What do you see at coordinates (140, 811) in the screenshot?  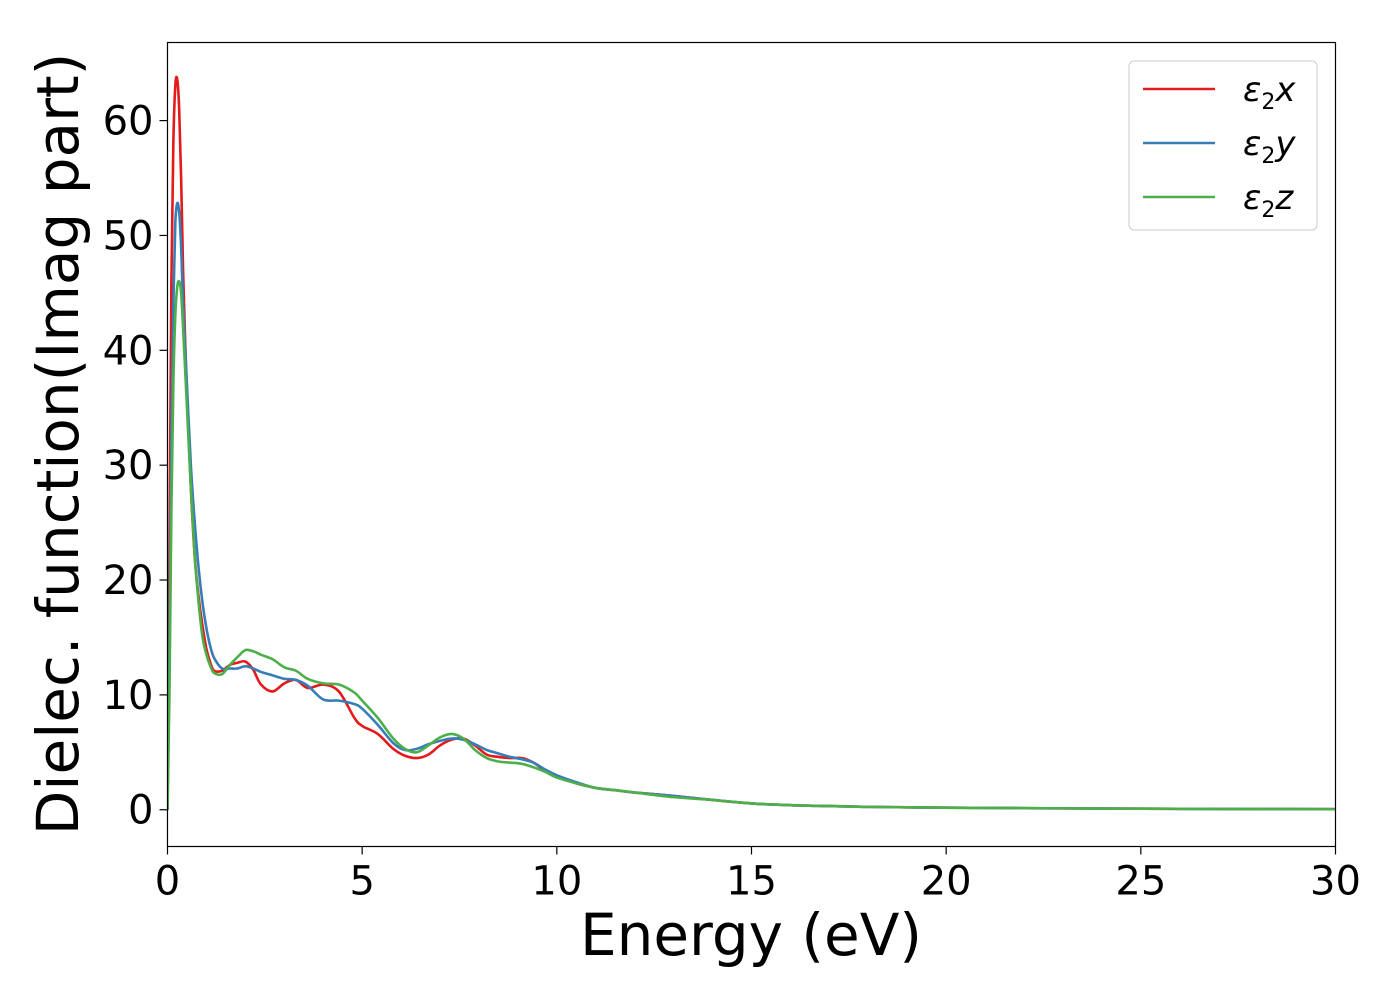 I see `y-tick-label: 0` at bounding box center [140, 811].